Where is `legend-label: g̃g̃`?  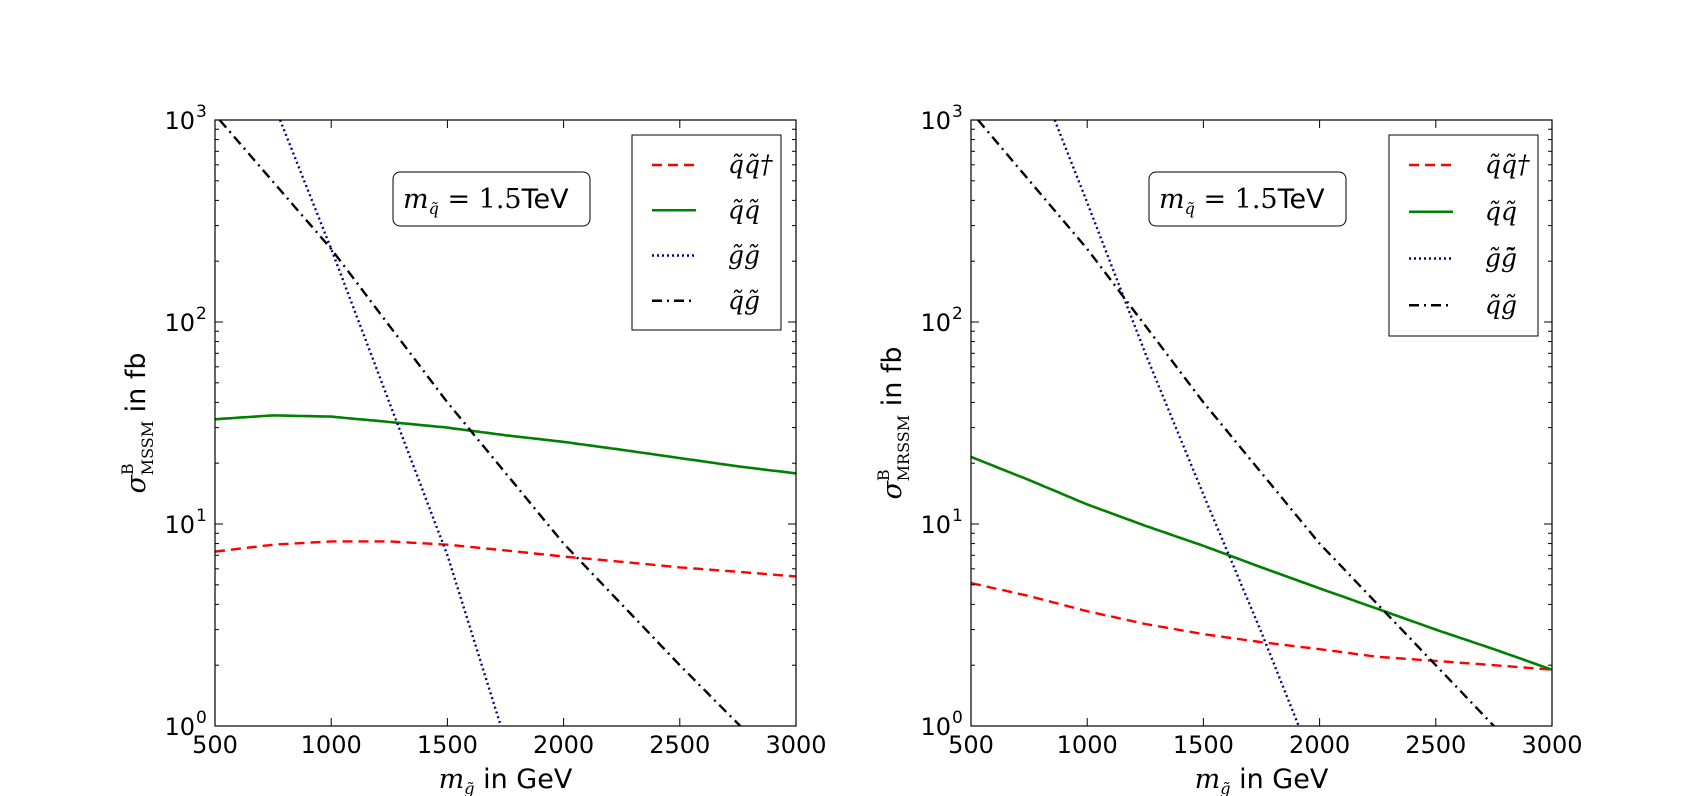 legend-label: g̃g̃ is located at coordinates (744, 255).